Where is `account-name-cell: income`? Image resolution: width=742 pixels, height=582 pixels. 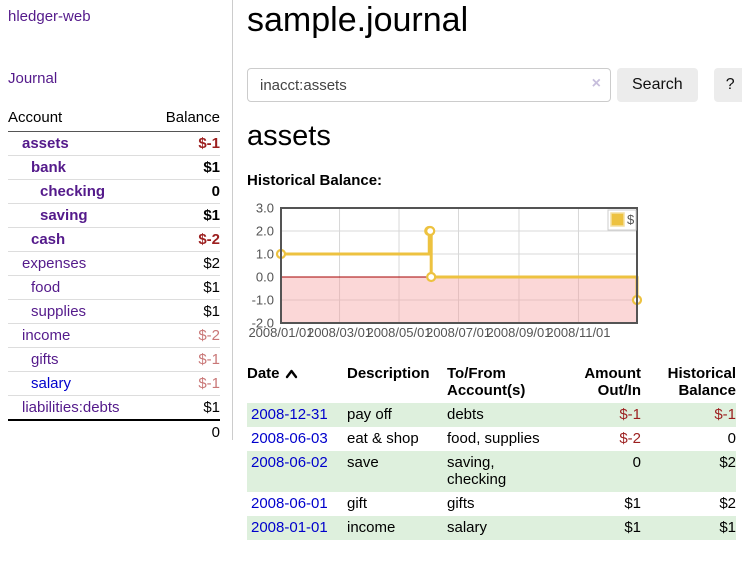
account-name-cell: income is located at coordinates (79, 335).